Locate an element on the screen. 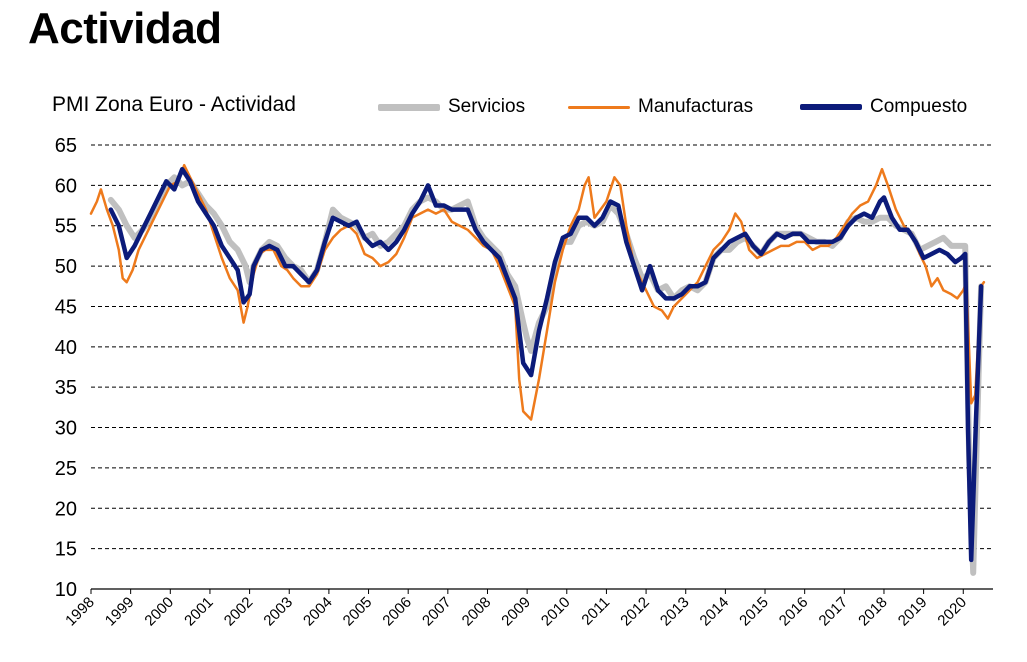 The width and height of the screenshot is (1027, 662). x-tick-label-2008: 2008 is located at coordinates (477, 612).